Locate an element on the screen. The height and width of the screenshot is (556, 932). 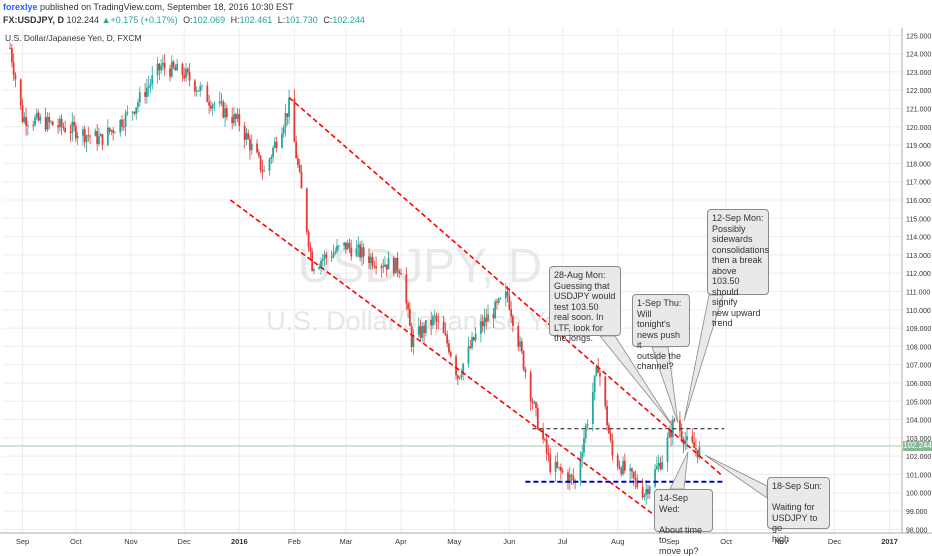
low-value: 101.730 is located at coordinates (301, 20).